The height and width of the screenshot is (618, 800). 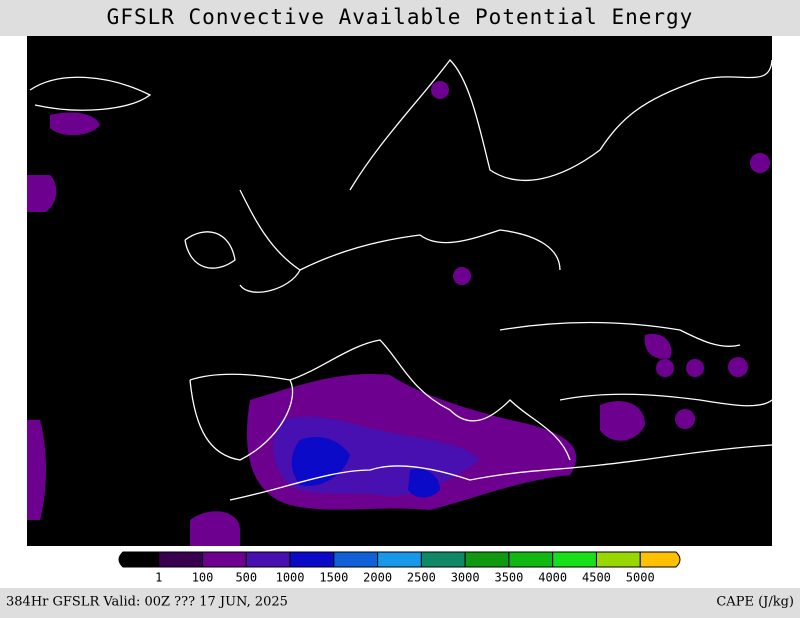 I want to click on colorbar-label: 3500, so click(x=508, y=578).